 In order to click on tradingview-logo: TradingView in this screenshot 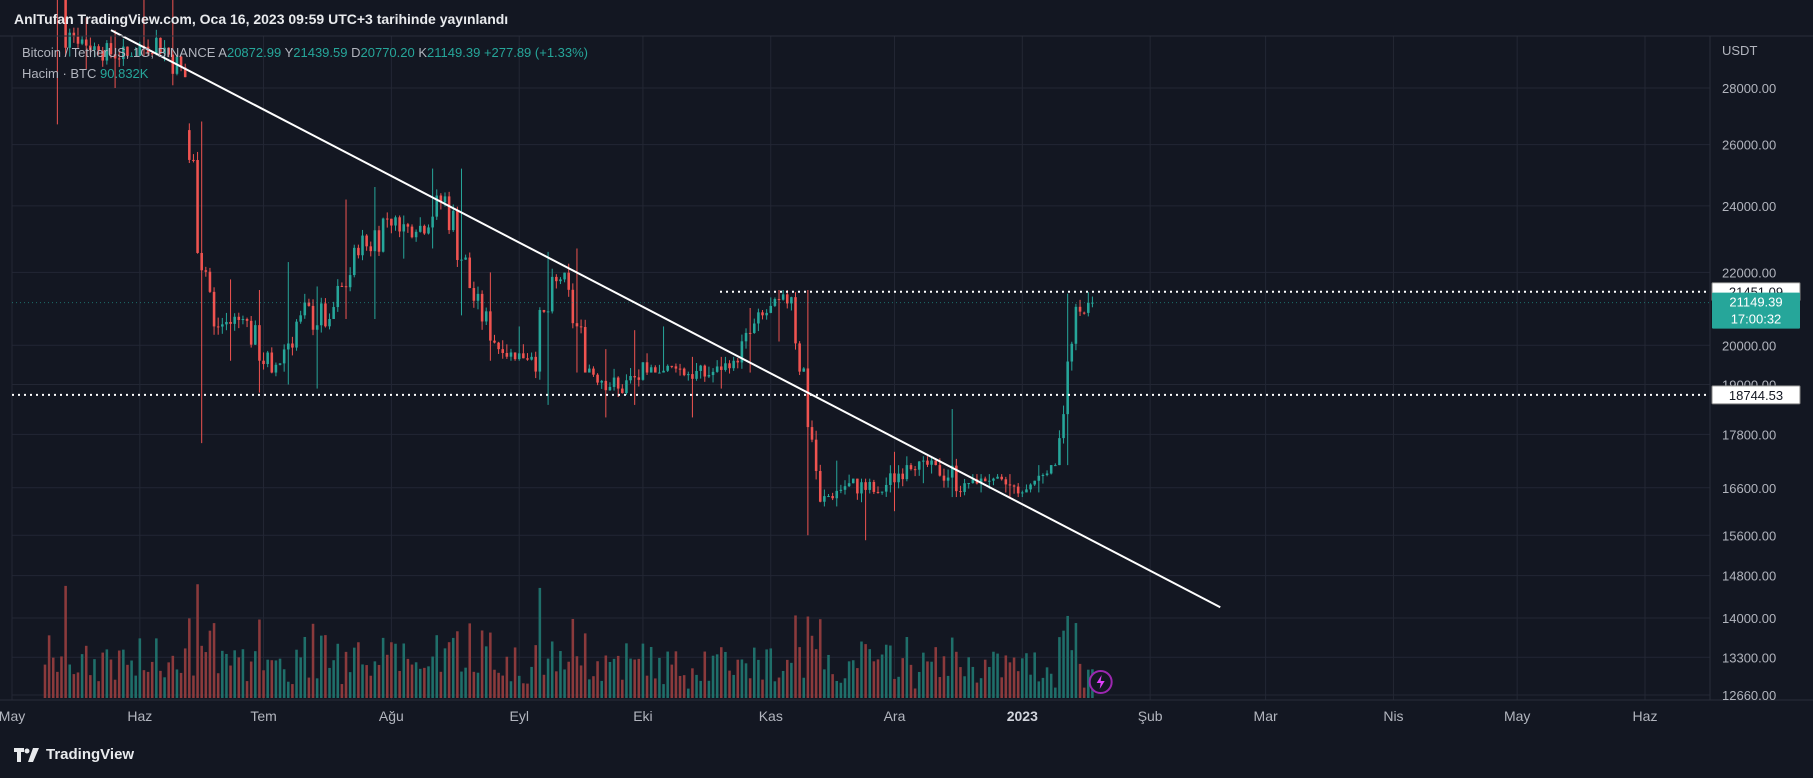, I will do `click(74, 754)`.